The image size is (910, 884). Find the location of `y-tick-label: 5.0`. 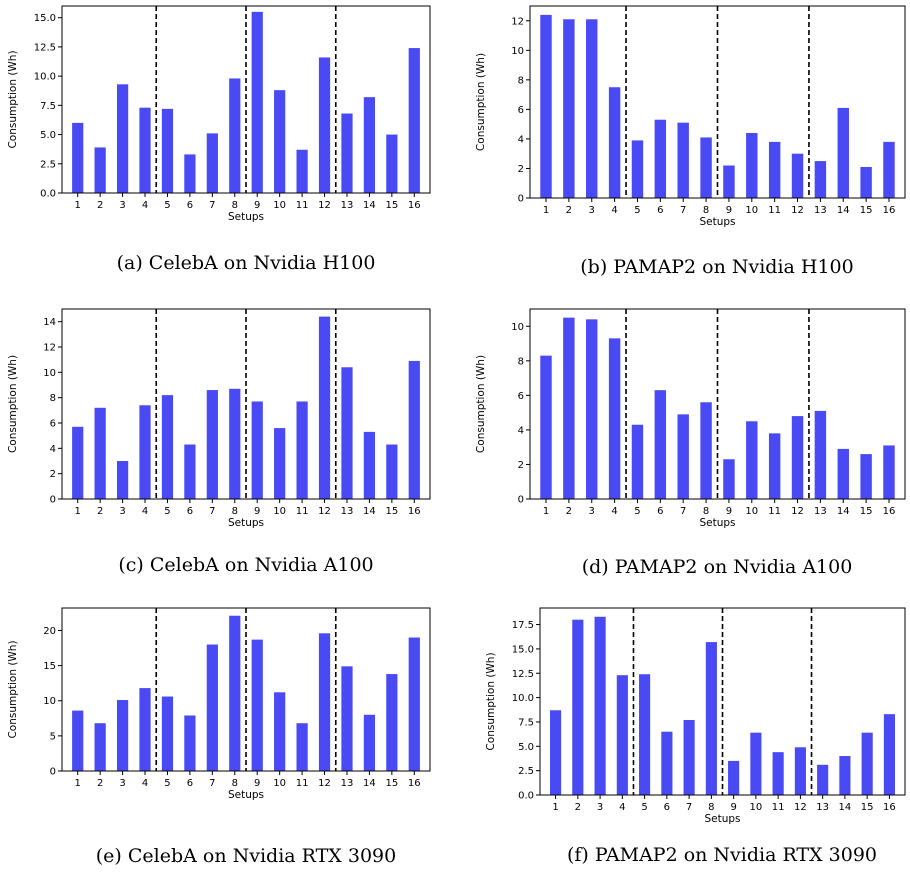

y-tick-label: 5.0 is located at coordinates (526, 747).